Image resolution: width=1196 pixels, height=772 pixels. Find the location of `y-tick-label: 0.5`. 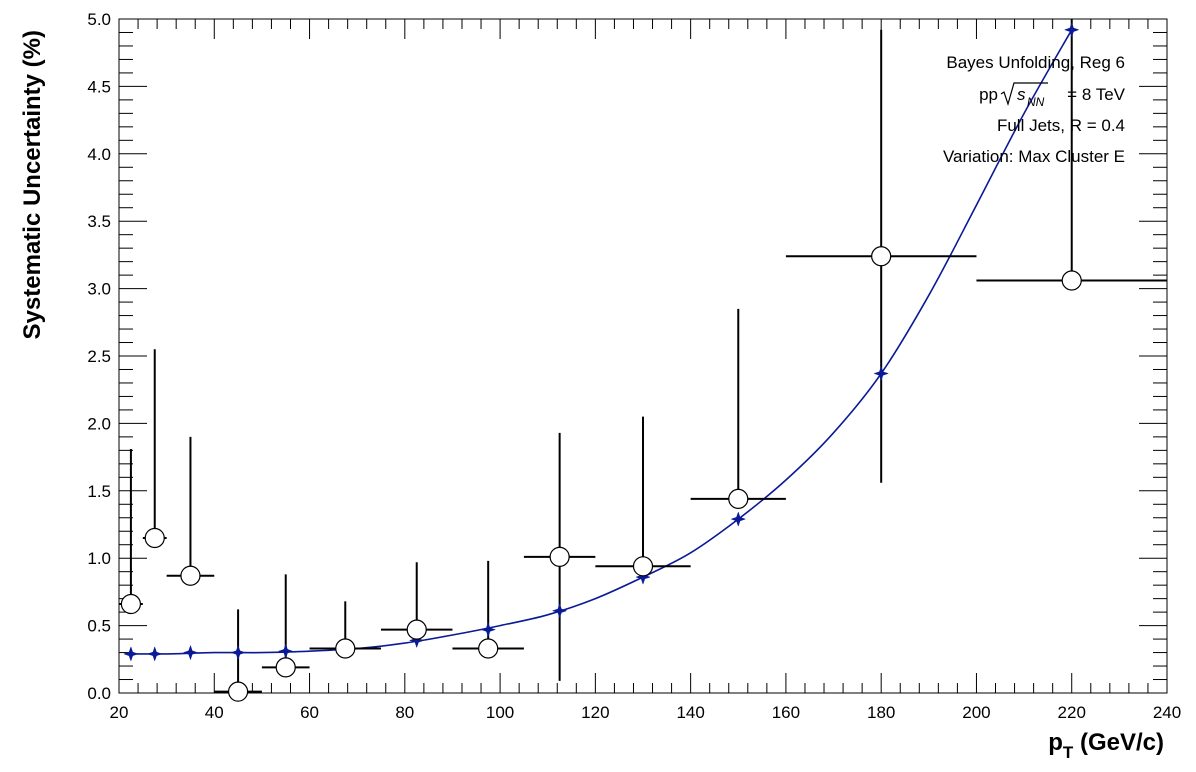

y-tick-label: 0.5 is located at coordinates (99, 626).